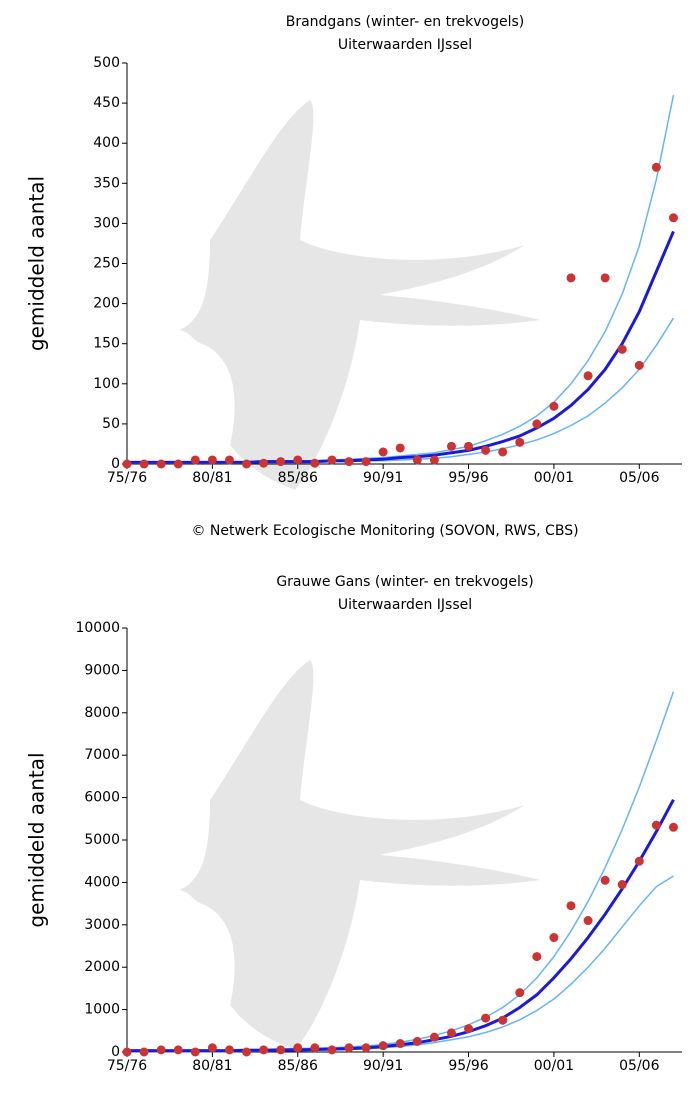 This screenshot has height=1104, width=698. Describe the element at coordinates (102, 1010) in the screenshot. I see `y-tick-label: 1000` at that location.